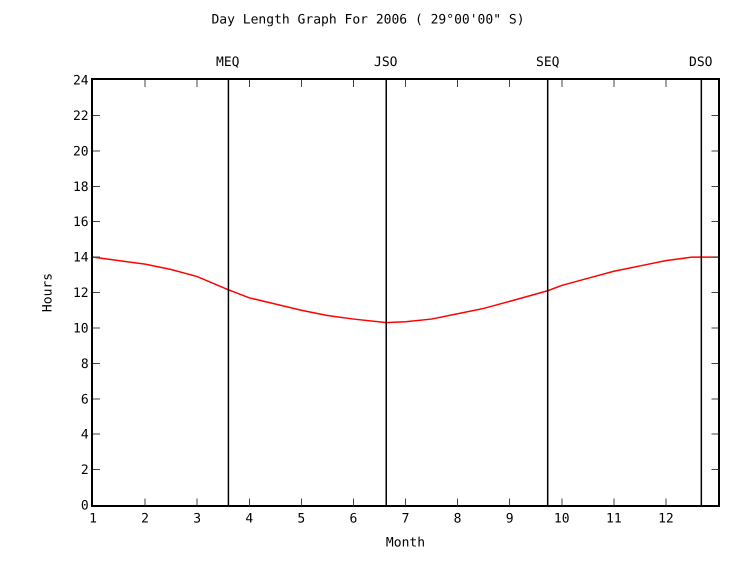 The height and width of the screenshot is (575, 736). What do you see at coordinates (80, 294) in the screenshot?
I see `y-tick-label: 12` at bounding box center [80, 294].